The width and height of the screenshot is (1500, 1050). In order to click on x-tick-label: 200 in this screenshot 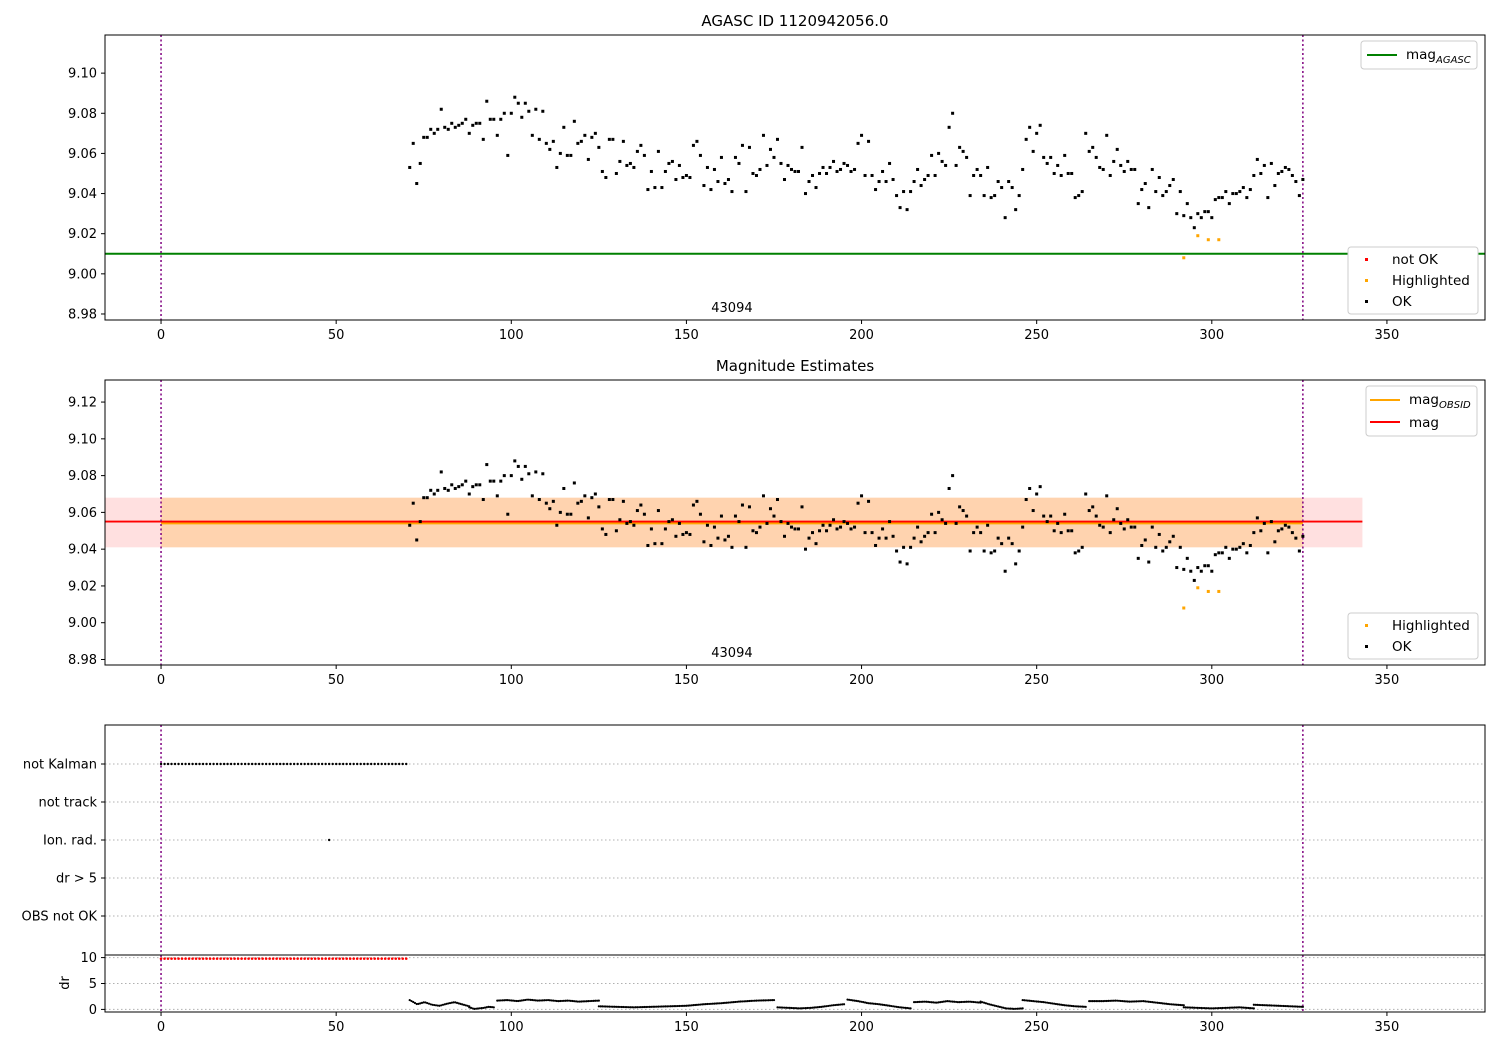, I will do `click(861, 680)`.